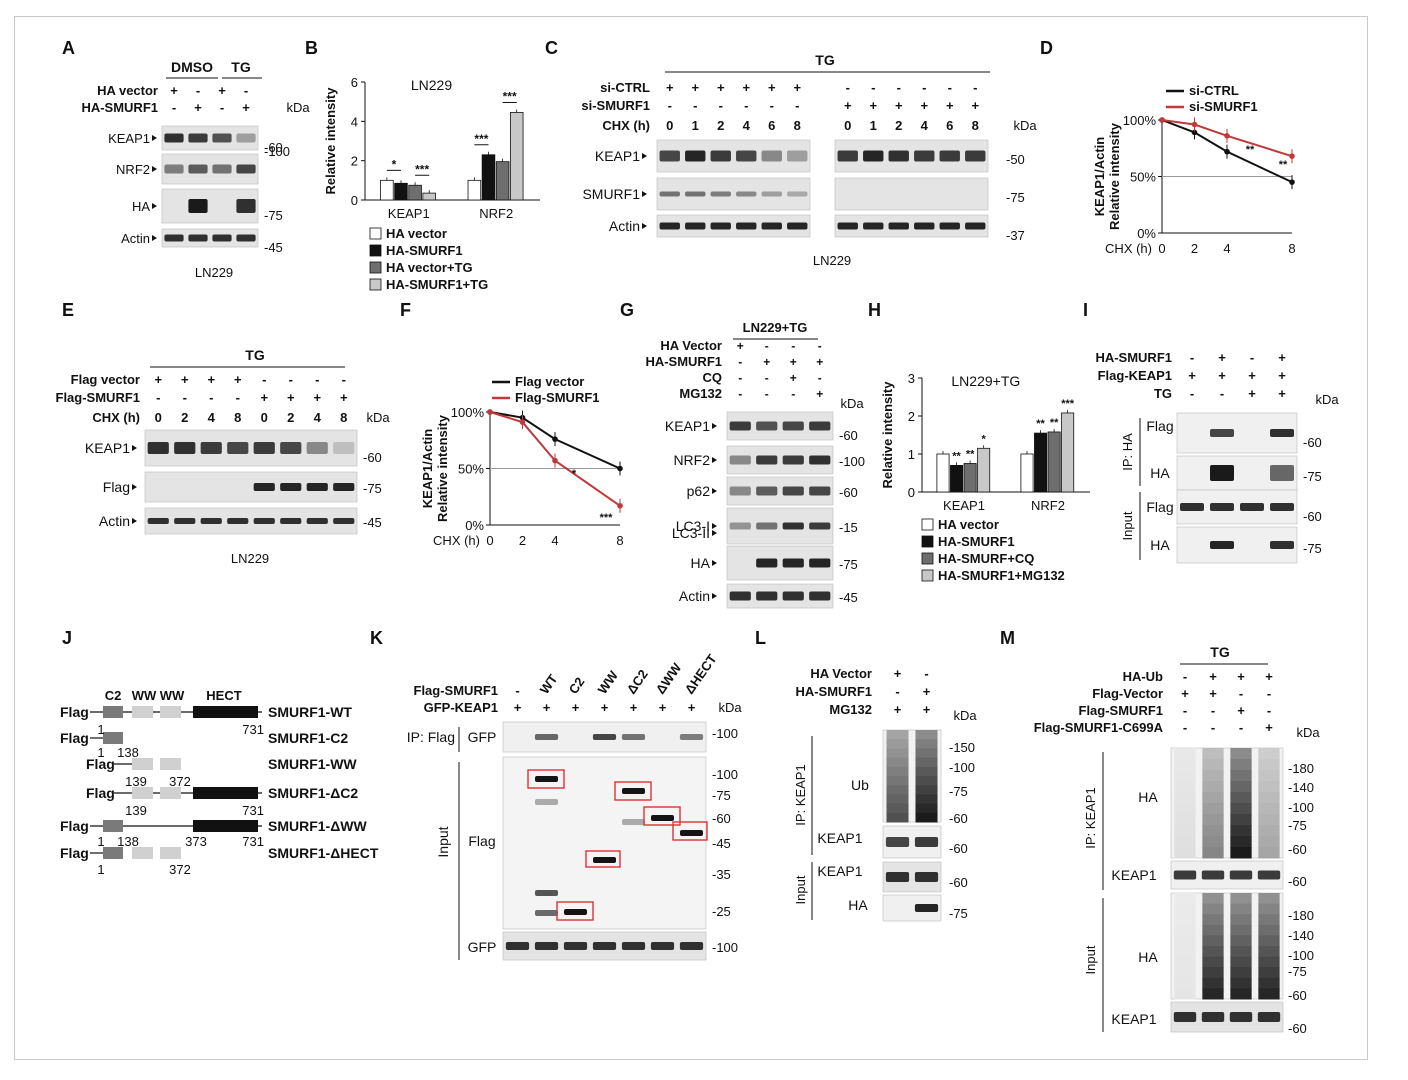 This screenshot has width=1408, height=1080. What do you see at coordinates (74, 853) in the screenshot?
I see `flag-tag: Flag` at bounding box center [74, 853].